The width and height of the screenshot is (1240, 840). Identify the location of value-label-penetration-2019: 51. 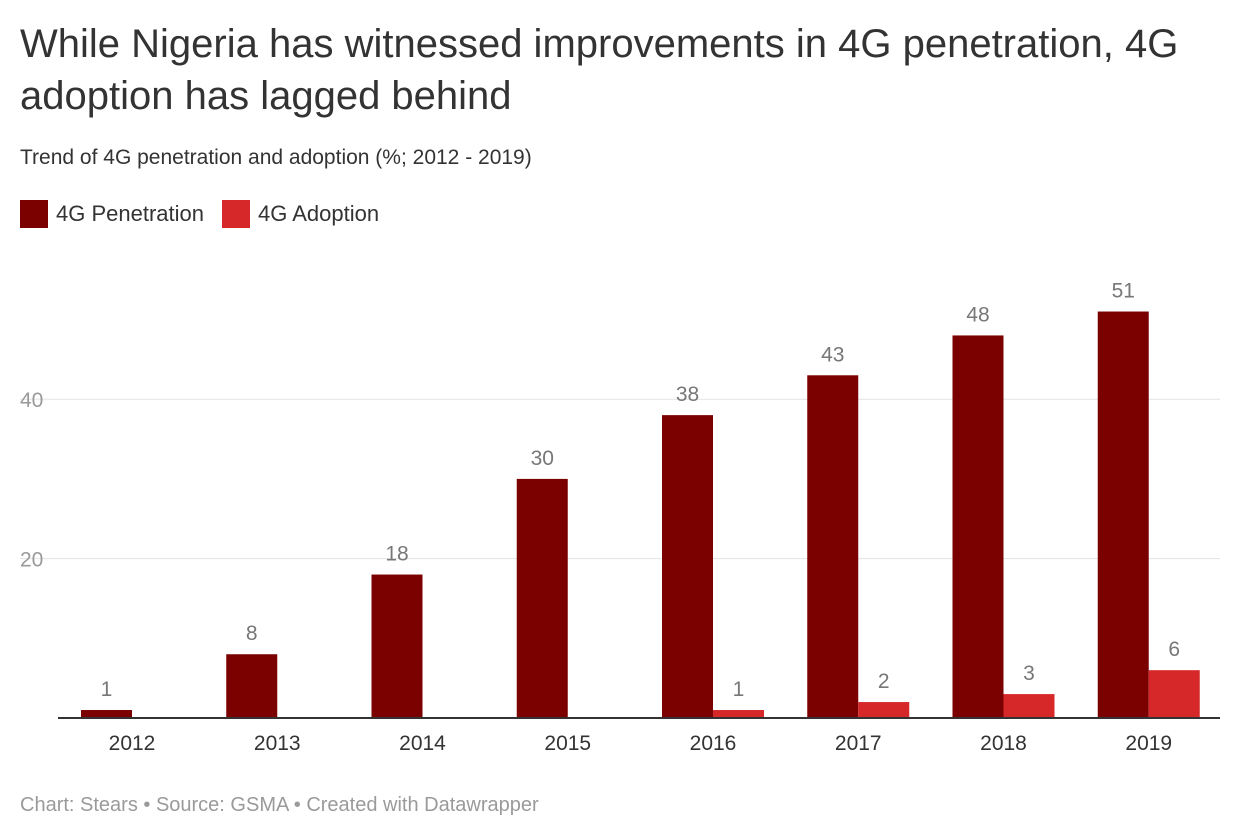
(1123, 291).